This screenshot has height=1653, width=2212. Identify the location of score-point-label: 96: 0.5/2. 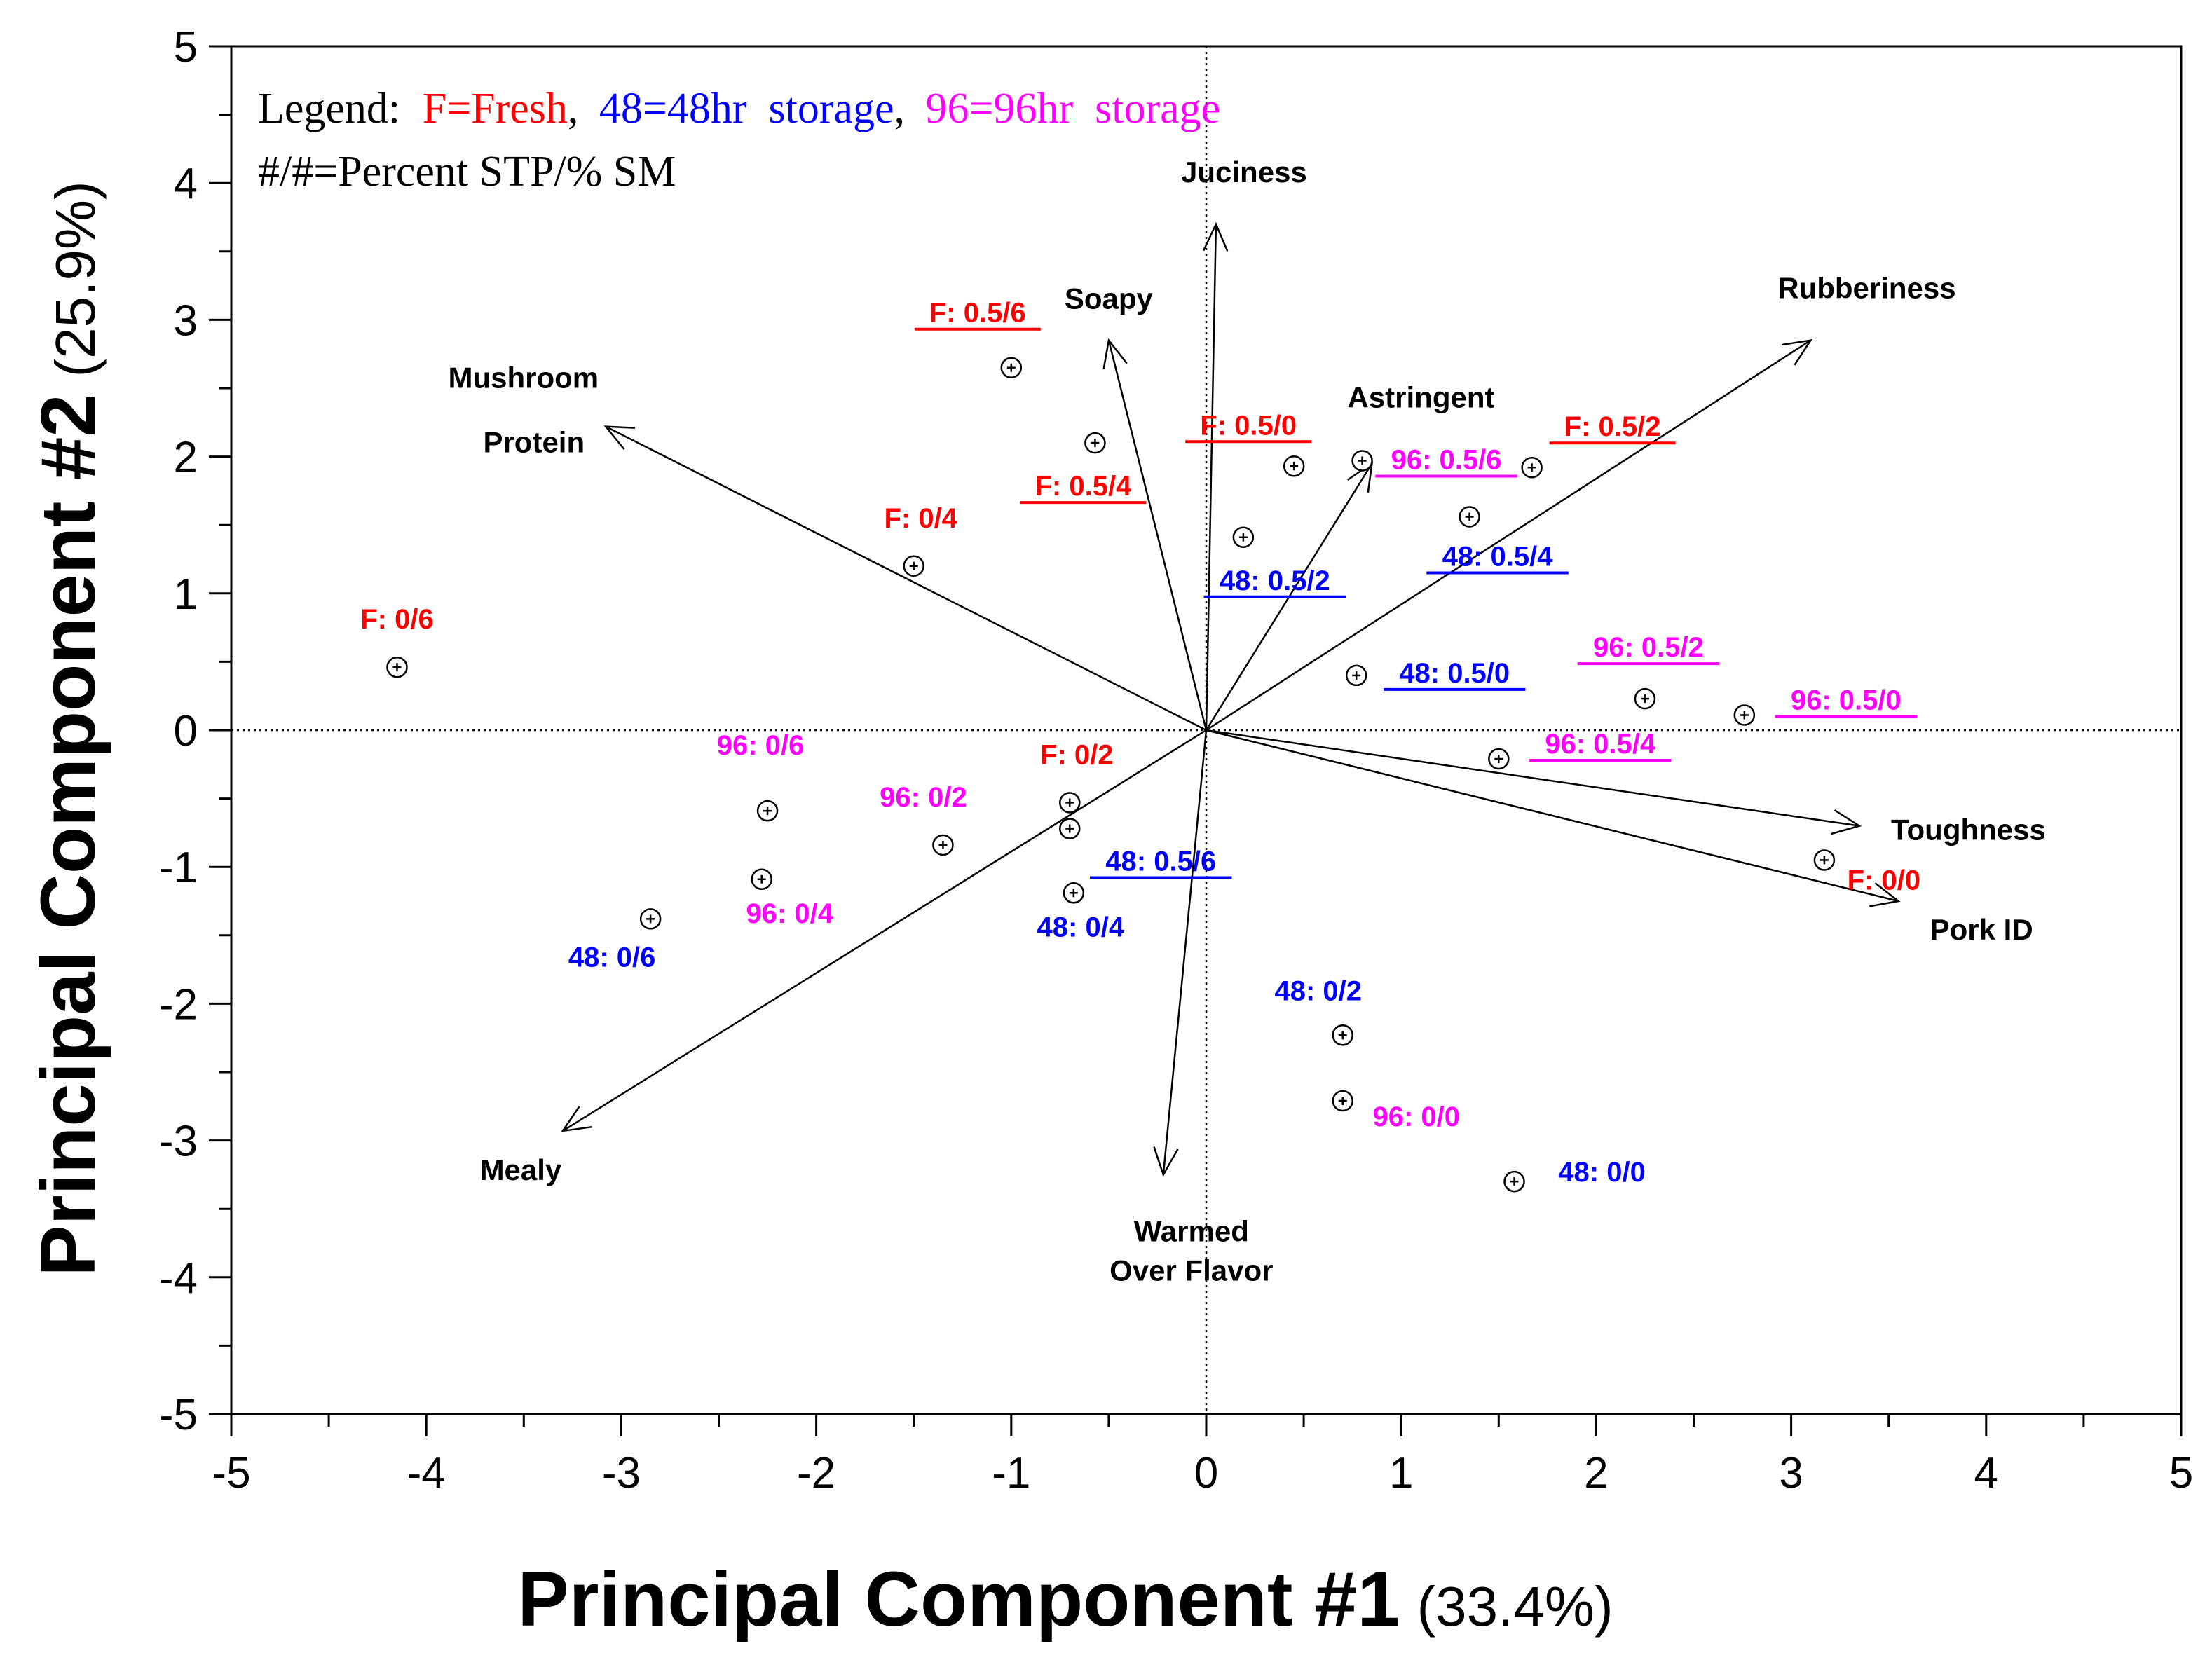
(1648, 647).